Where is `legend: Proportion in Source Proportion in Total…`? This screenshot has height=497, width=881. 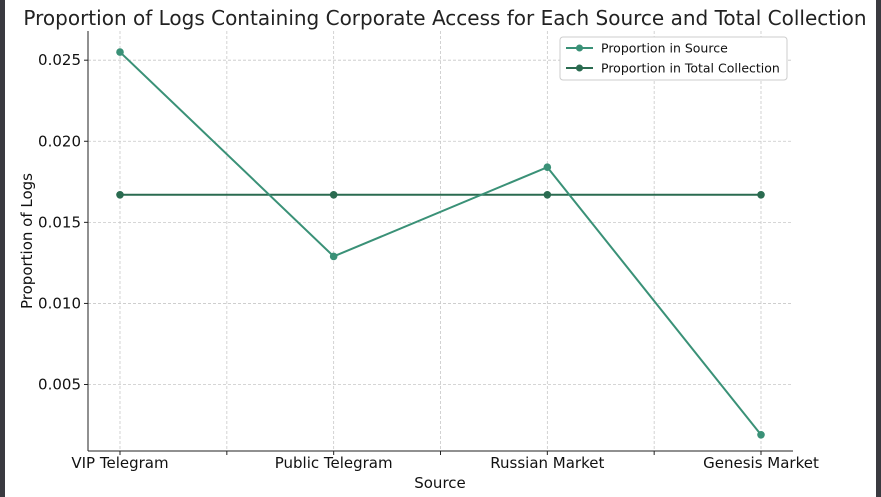
legend: Proportion in Source Proportion in Total… is located at coordinates (673, 58).